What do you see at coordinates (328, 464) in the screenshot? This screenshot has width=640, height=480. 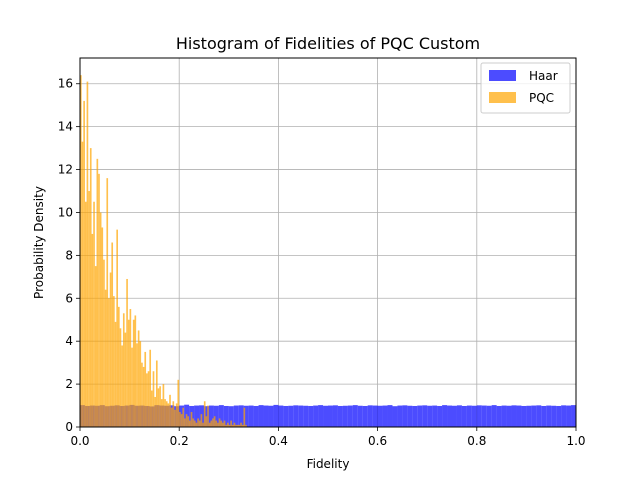 I see `x-axis-label: Fidelity` at bounding box center [328, 464].